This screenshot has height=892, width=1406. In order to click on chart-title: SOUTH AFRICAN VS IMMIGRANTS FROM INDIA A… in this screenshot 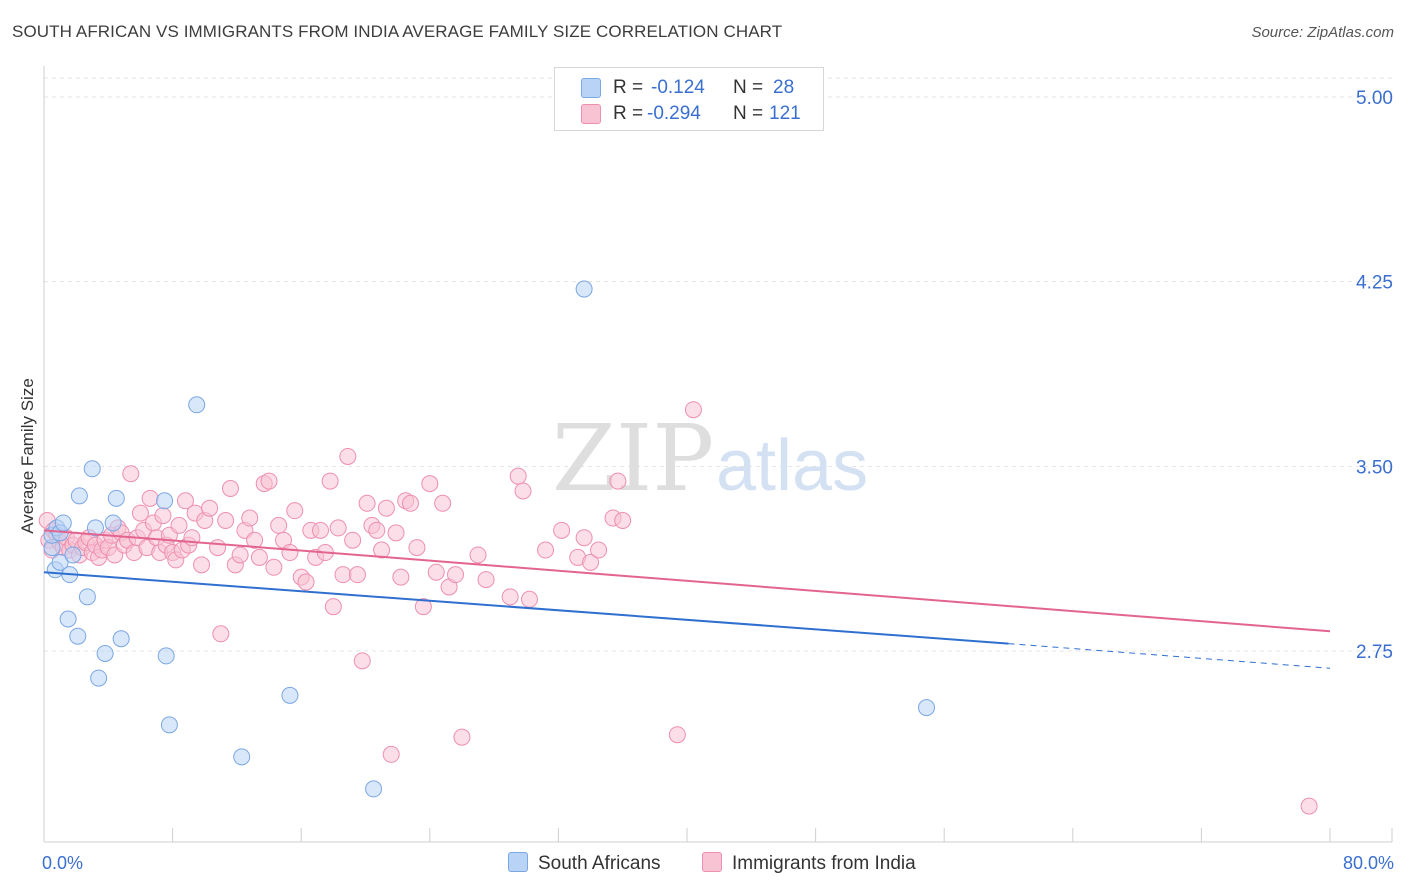, I will do `click(397, 31)`.